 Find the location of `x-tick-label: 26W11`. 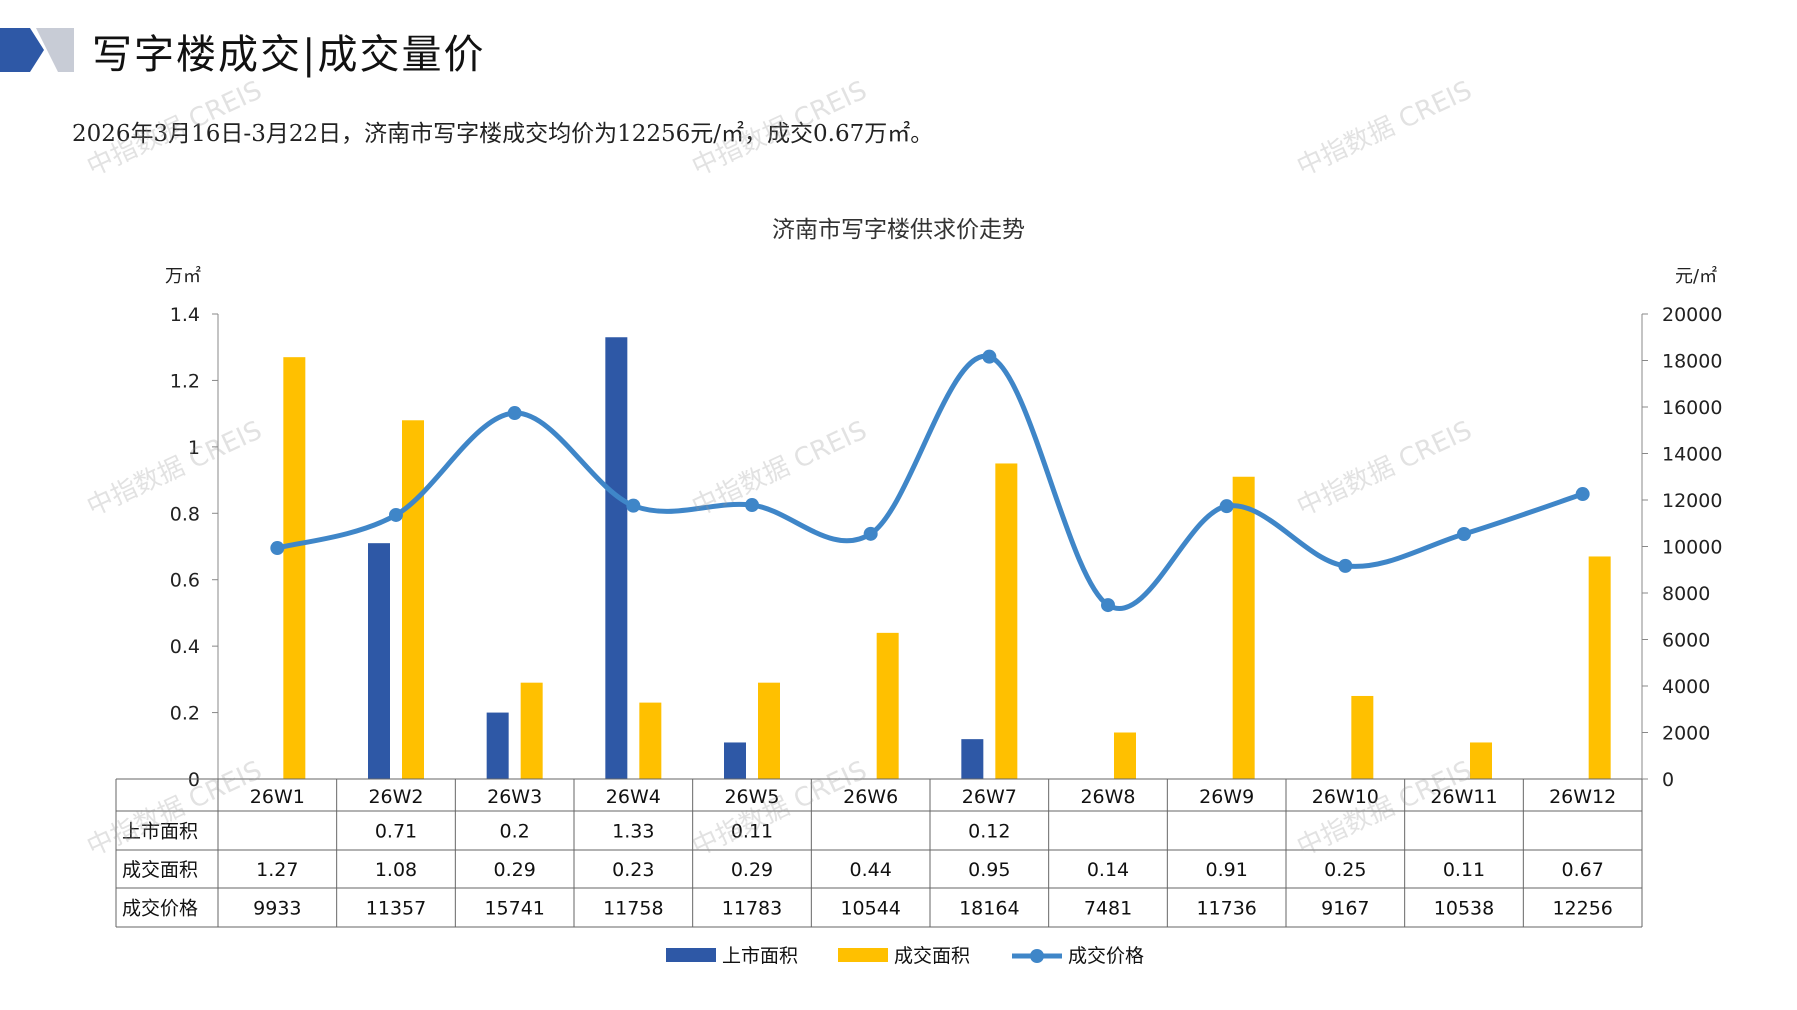

x-tick-label: 26W11 is located at coordinates (1463, 797).